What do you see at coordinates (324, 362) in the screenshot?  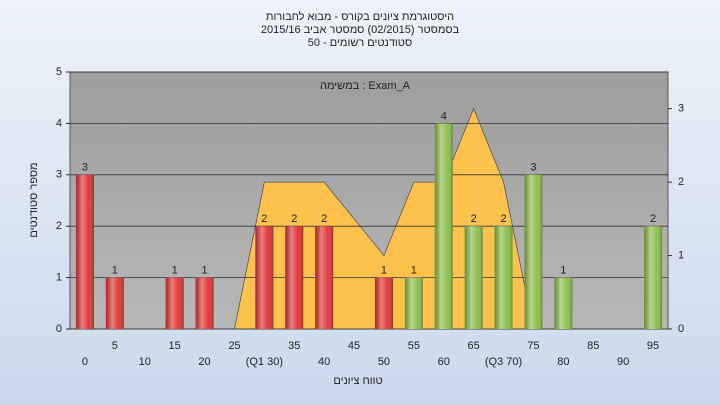 I see `x-tick-label: 40` at bounding box center [324, 362].